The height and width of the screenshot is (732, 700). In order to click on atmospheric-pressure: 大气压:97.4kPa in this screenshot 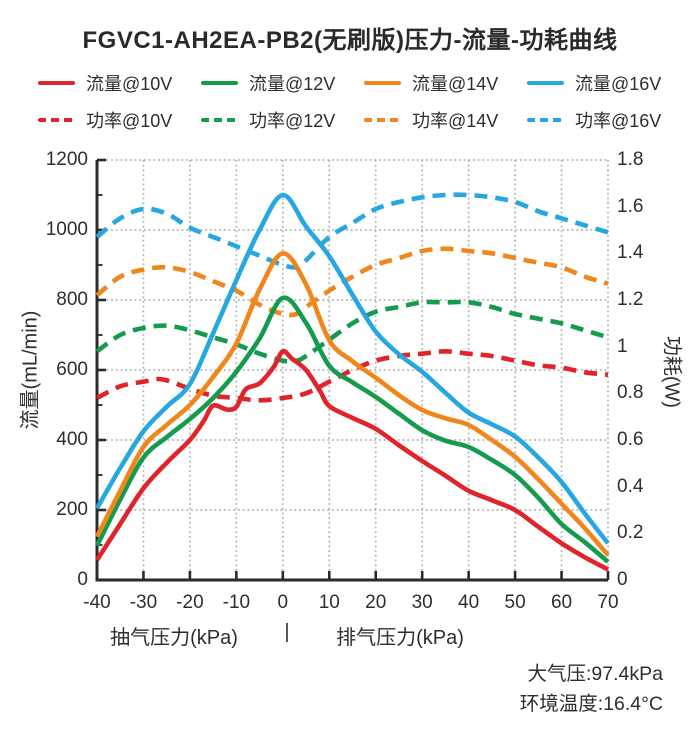, I will do `click(595, 674)`.